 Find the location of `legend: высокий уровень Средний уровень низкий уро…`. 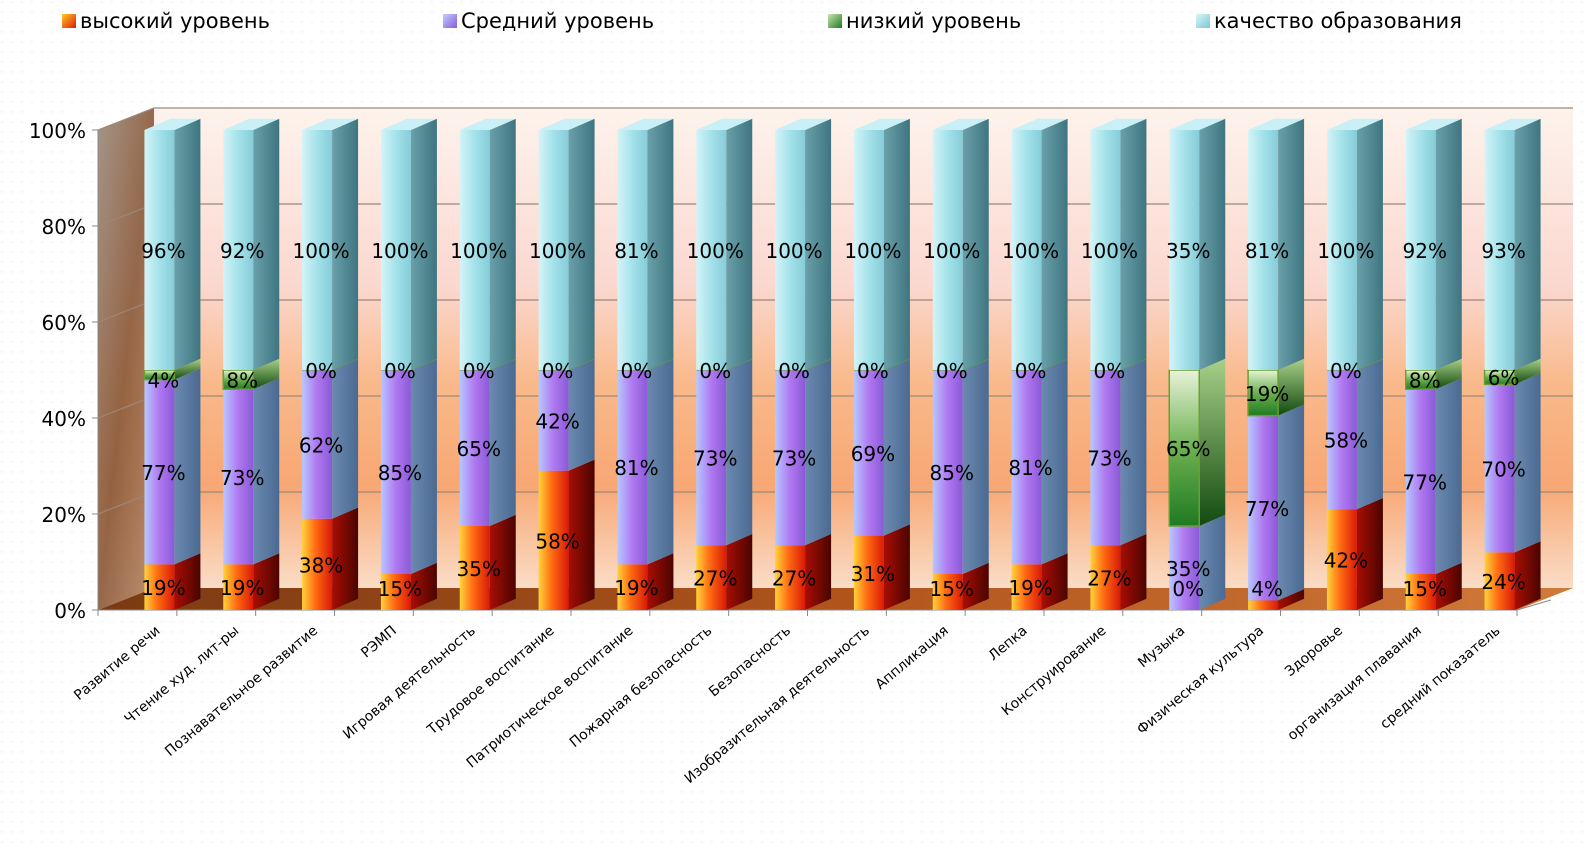

legend: высокий уровень Средний уровень низкий уро… is located at coordinates (762, 21).